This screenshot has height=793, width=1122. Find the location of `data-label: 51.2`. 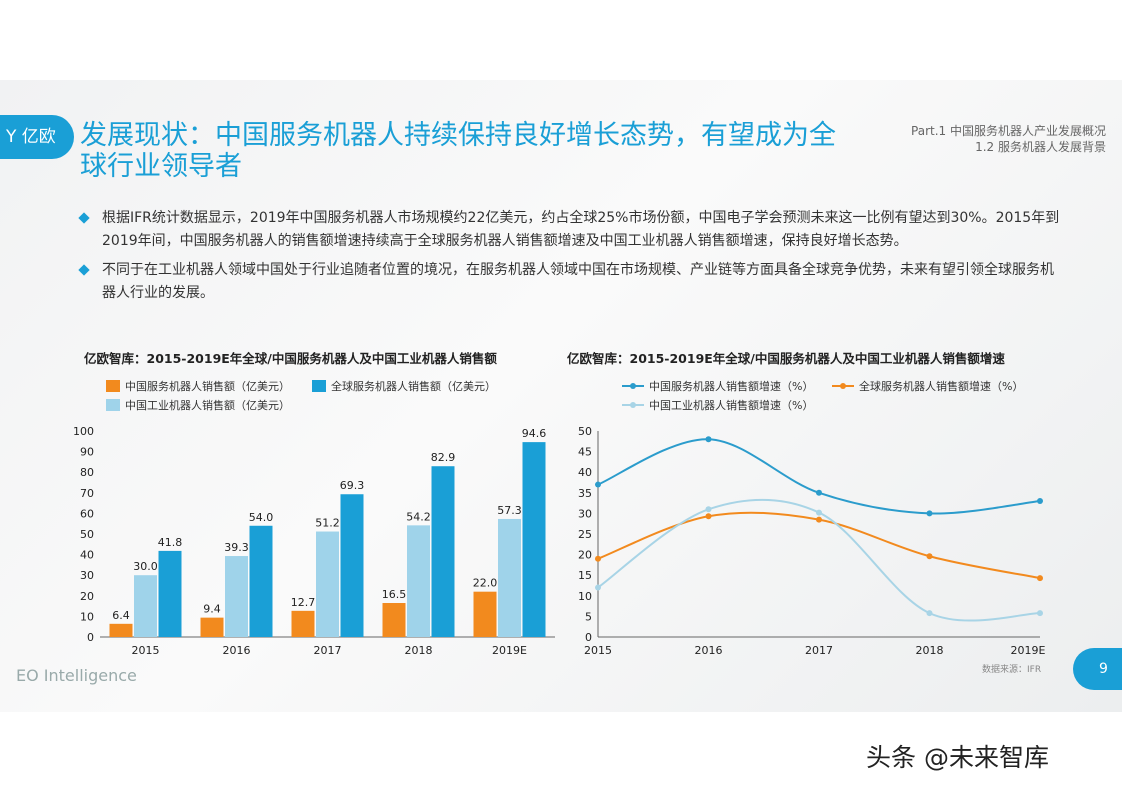

data-label: 51.2 is located at coordinates (327, 523).